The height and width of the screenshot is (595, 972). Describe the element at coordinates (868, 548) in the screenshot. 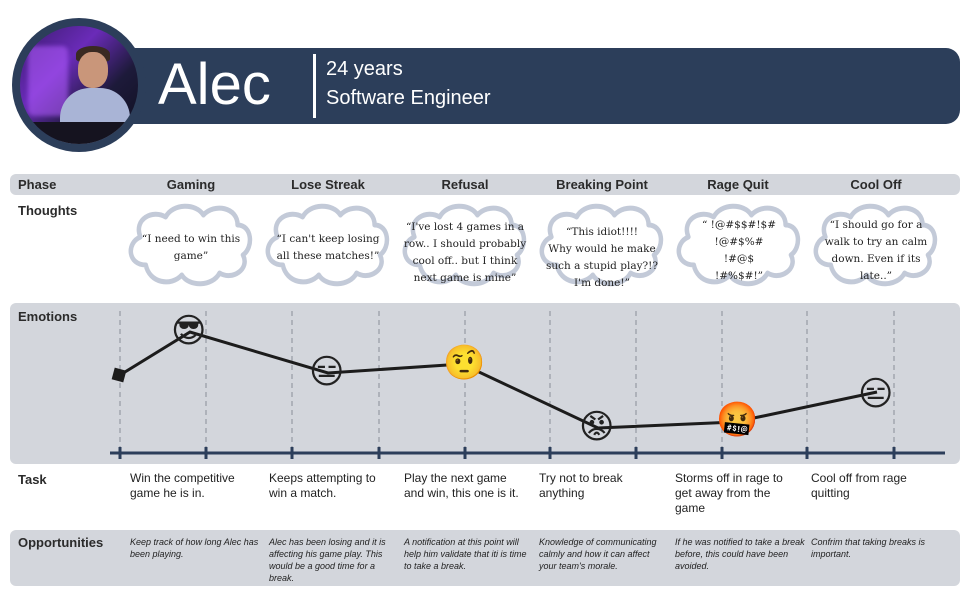

I see `opportunity-cool-off: Confrim that taking breaks is important.` at that location.